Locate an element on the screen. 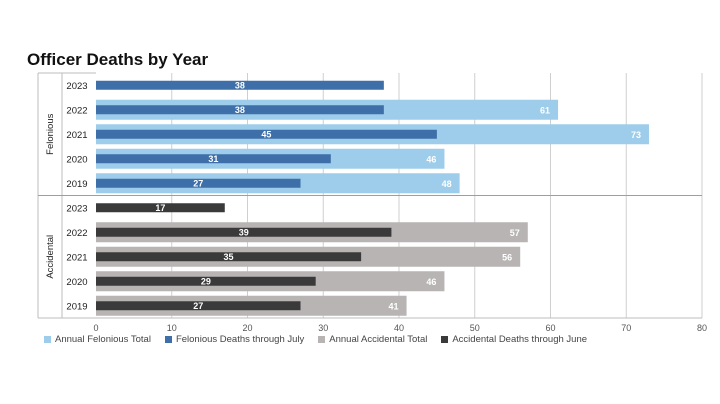  legend-label-annual-accidental: Annual Accidental Total is located at coordinates (378, 339).